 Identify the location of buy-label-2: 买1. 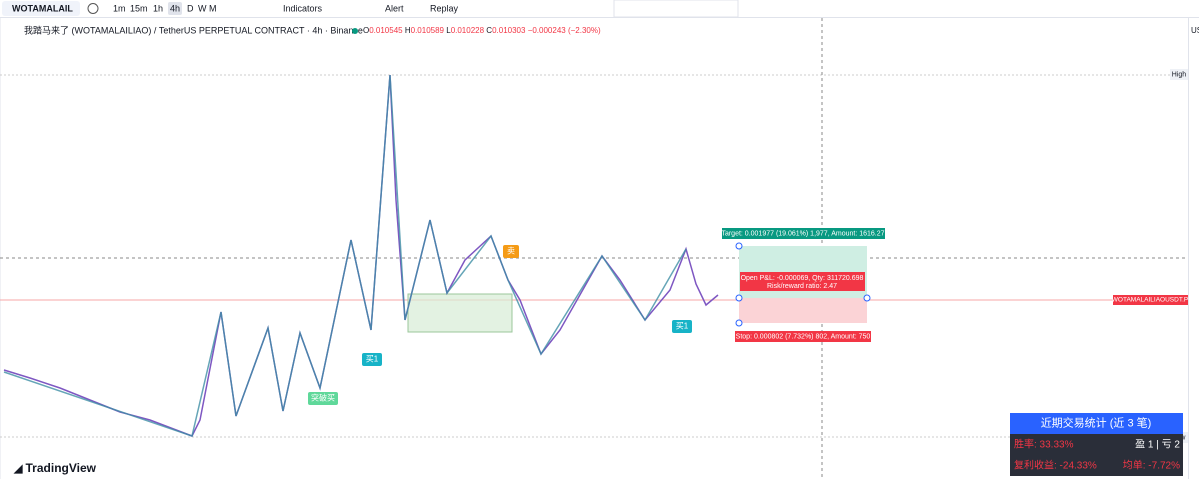
(682, 326).